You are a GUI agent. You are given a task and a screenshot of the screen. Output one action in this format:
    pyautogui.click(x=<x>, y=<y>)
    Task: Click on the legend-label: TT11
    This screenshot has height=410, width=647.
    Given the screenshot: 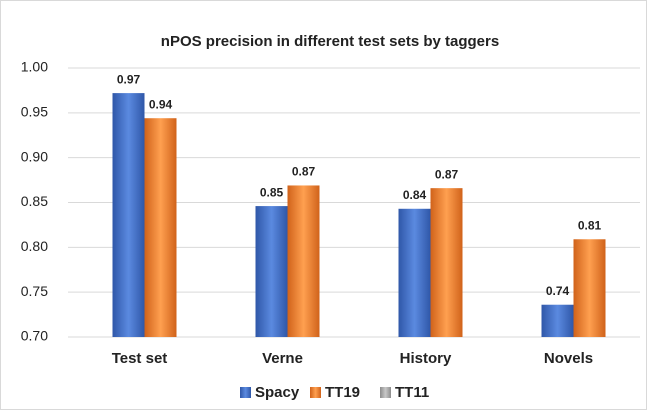 What is the action you would take?
    pyautogui.click(x=412, y=392)
    